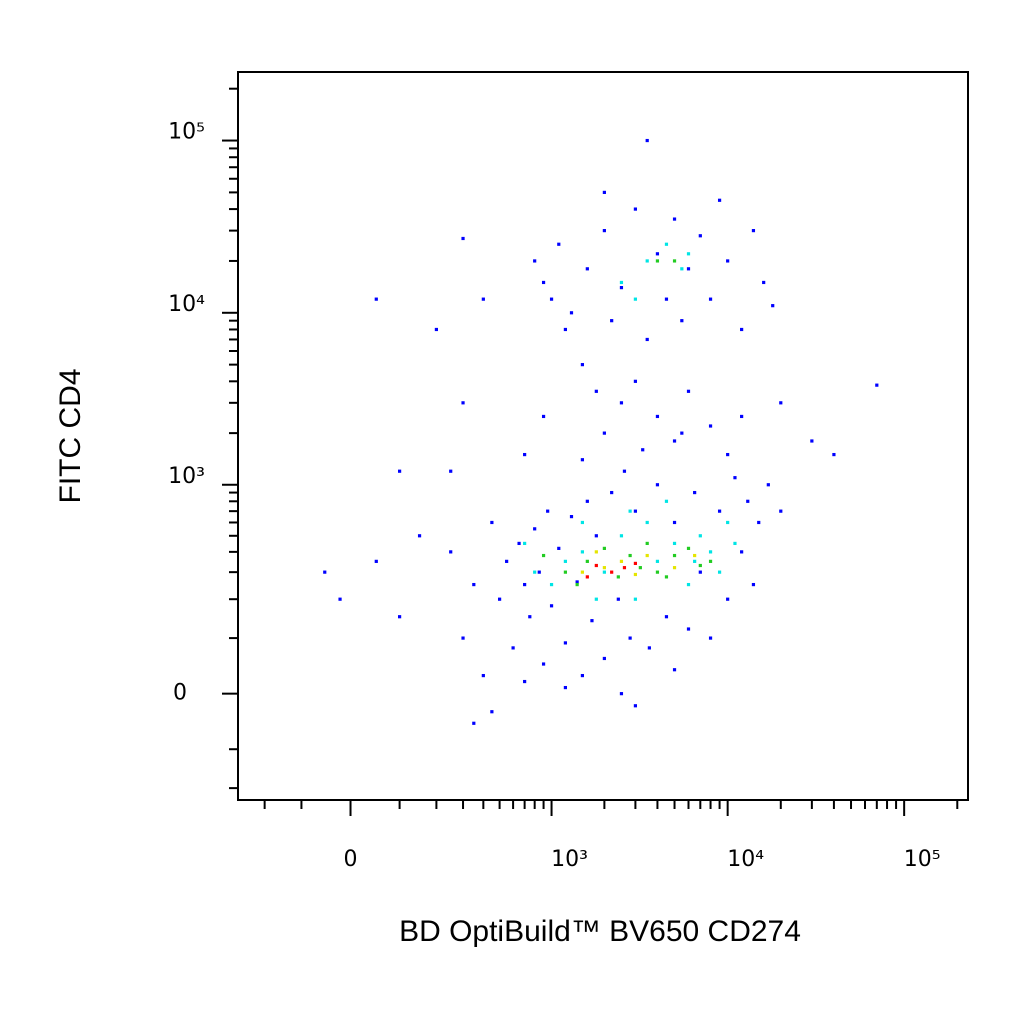 The width and height of the screenshot is (1024, 1024). I want to click on y-tick-label: 10³, so click(186, 476).